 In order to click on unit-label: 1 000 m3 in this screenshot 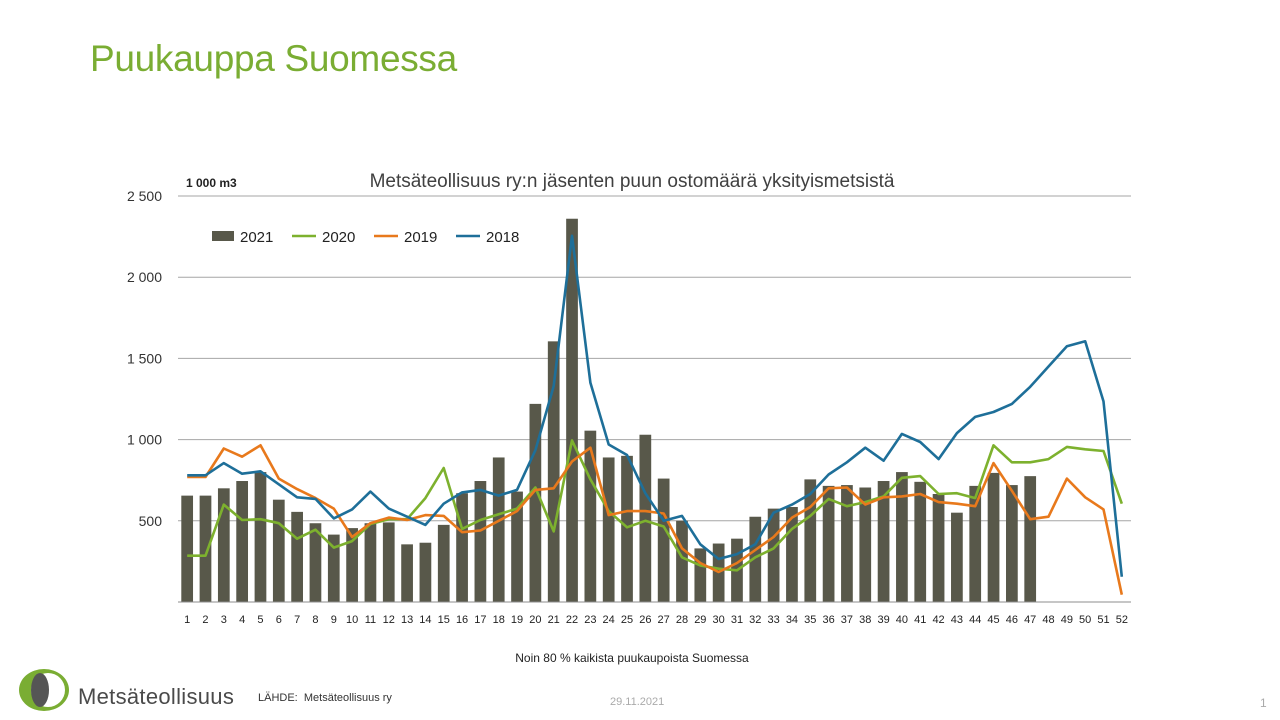, I will do `click(211, 183)`.